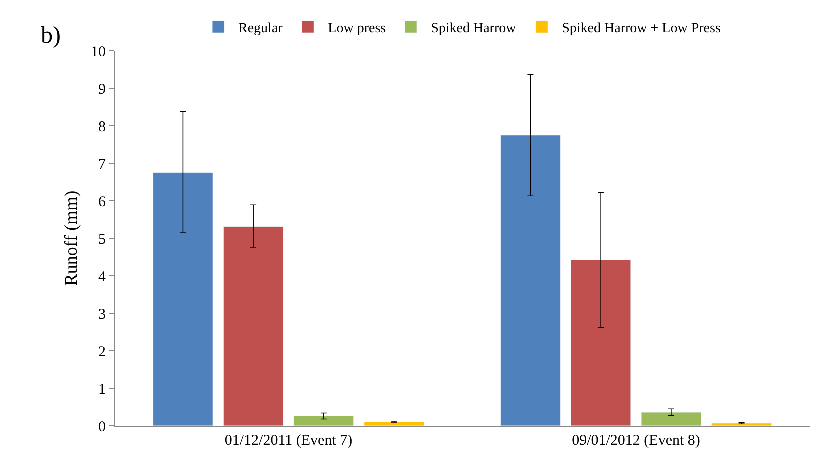 The width and height of the screenshot is (825, 461). I want to click on x-tick-label: 09/01/2012 (Event 8), so click(636, 441).